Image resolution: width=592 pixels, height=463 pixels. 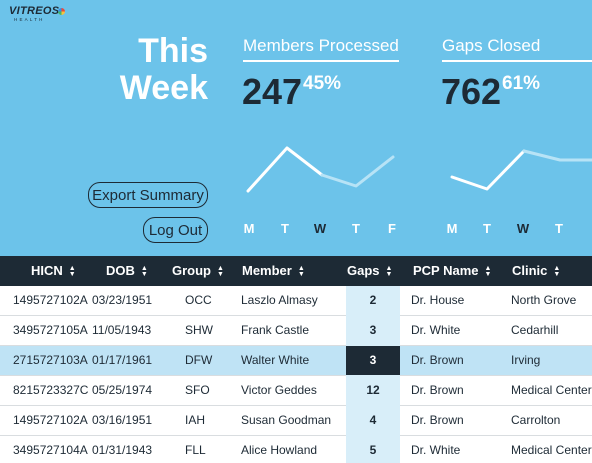 I want to click on members-processed-percent: 45%, so click(x=322, y=83).